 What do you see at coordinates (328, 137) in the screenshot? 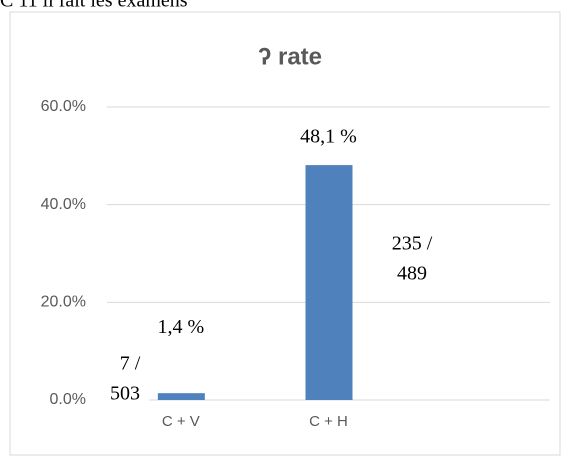
I see `value-label: 48,1 %` at bounding box center [328, 137].